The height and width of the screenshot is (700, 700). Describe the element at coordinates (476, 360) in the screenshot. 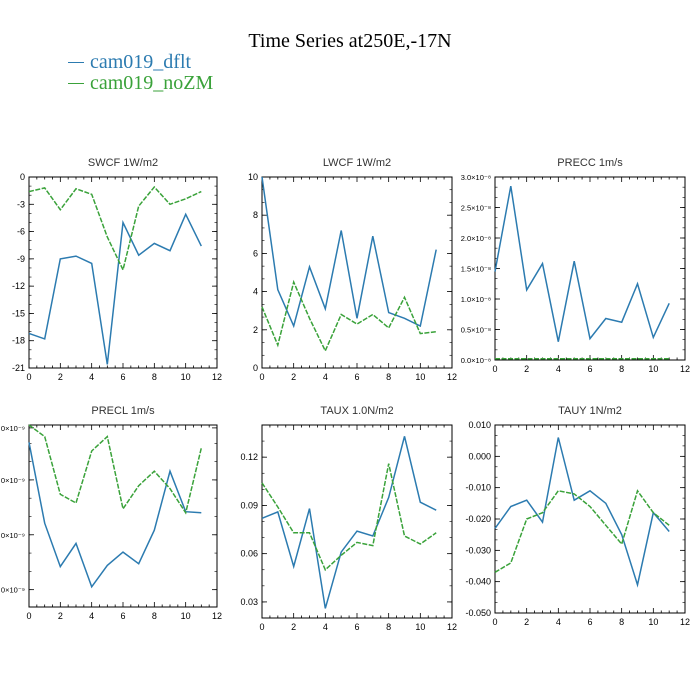

I see `y-tick-label: 0.0×10⁻⁸` at that location.